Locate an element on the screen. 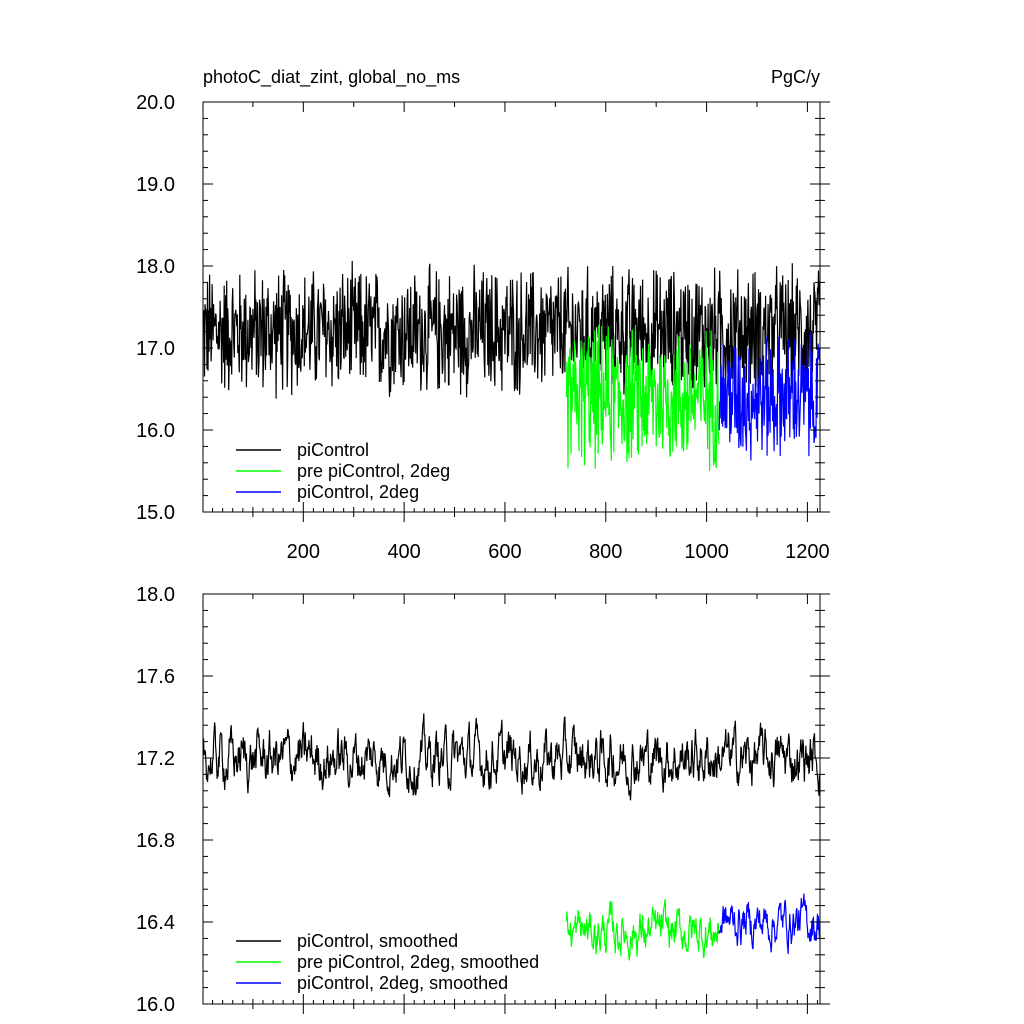  x-tick-label: 600 is located at coordinates (504, 552).